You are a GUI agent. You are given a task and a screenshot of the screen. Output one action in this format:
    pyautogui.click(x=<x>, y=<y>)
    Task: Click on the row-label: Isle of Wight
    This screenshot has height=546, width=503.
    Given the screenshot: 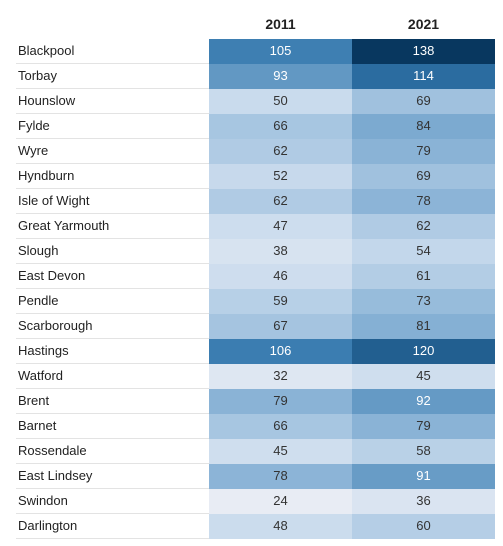 What is the action you would take?
    pyautogui.click(x=54, y=200)
    